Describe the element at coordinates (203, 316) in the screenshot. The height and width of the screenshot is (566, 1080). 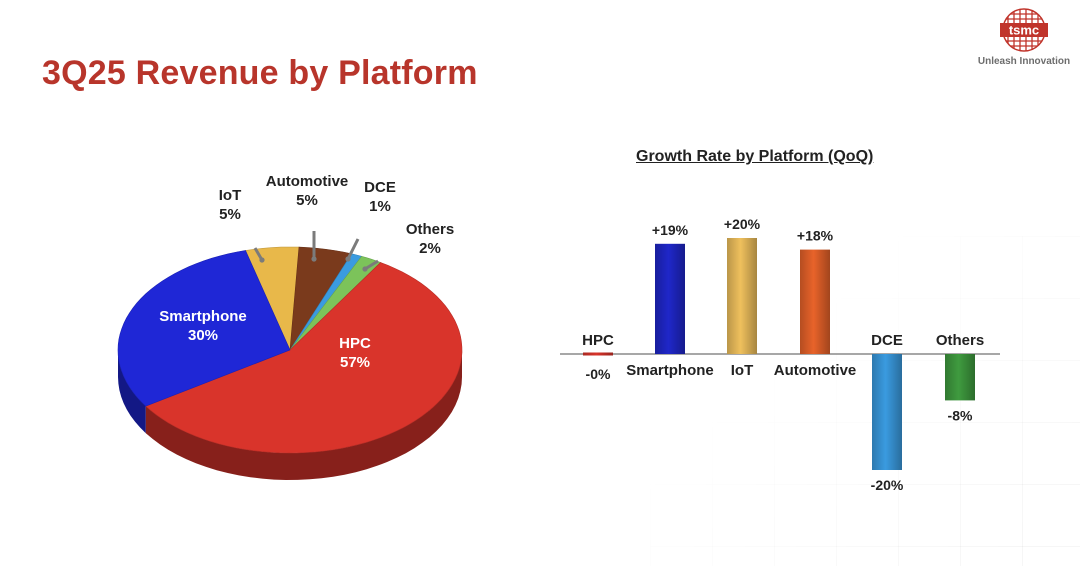
I see `pie-label-name: Smartphone` at that location.